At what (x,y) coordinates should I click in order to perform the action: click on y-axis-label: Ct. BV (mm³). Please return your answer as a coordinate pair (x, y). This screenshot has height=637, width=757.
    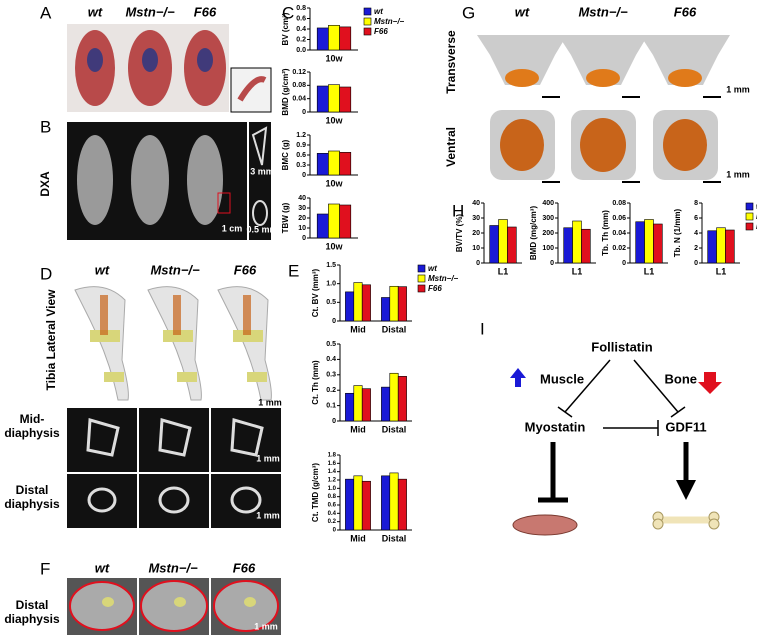
    Looking at the image, I should click on (315, 292).